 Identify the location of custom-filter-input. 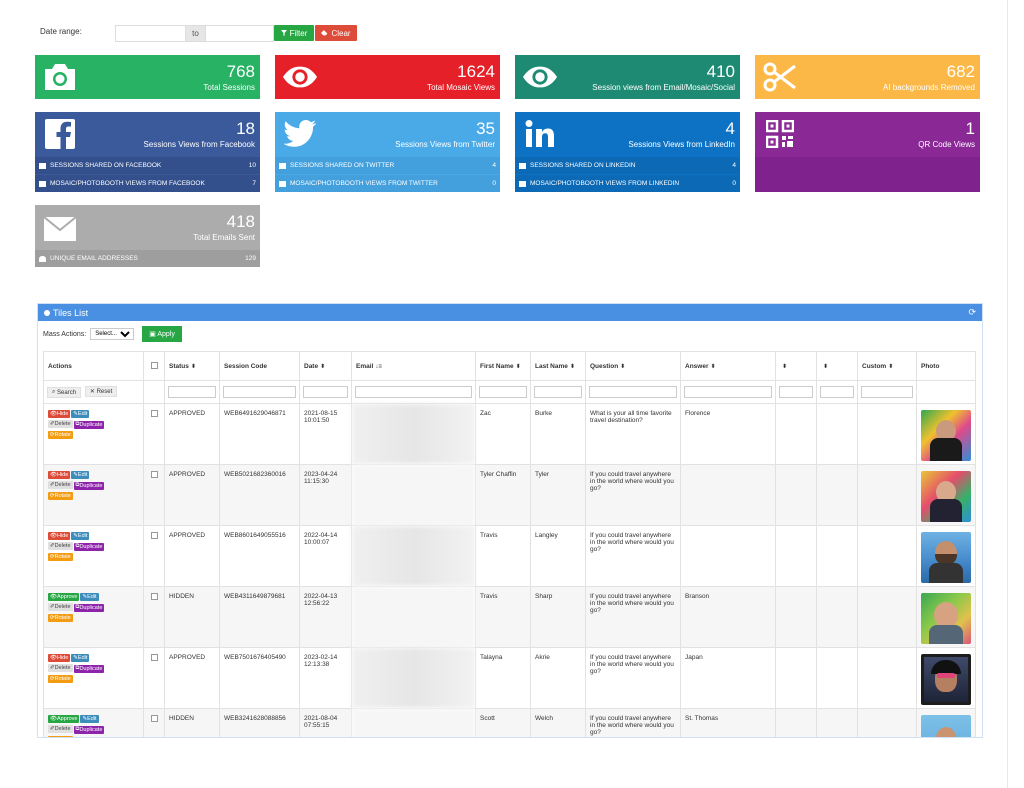
(887, 391).